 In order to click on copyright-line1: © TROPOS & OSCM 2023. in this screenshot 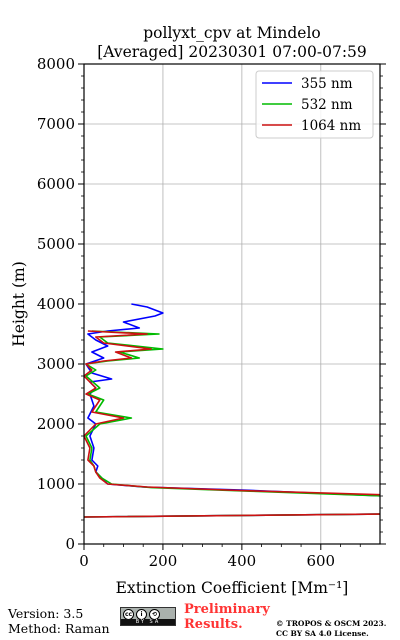, I will do `click(331, 623)`.